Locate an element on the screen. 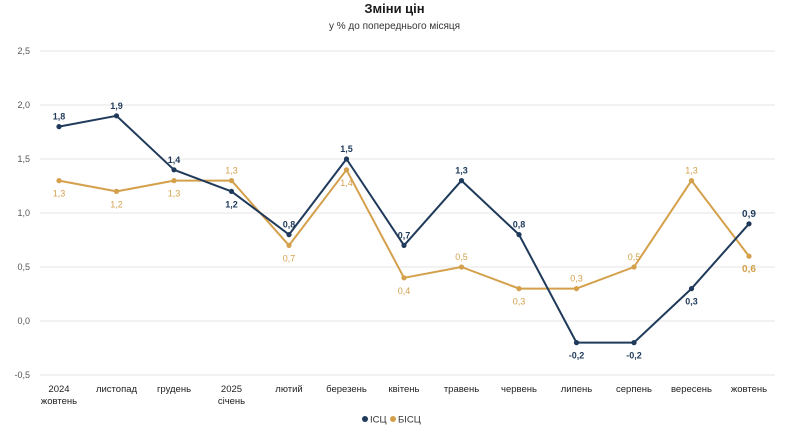  x-tick-label: листопад is located at coordinates (117, 389).